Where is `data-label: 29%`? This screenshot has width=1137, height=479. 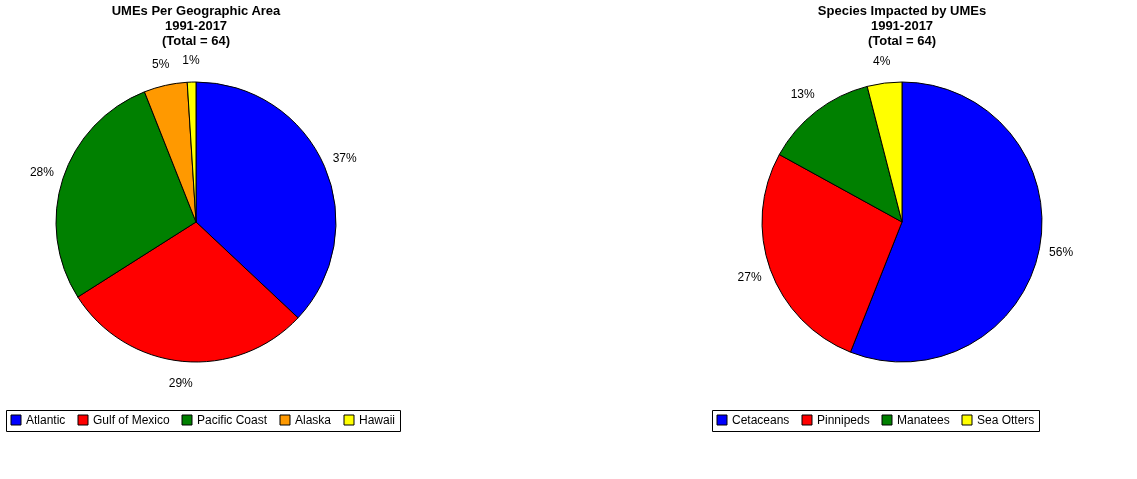
data-label: 29% is located at coordinates (181, 383).